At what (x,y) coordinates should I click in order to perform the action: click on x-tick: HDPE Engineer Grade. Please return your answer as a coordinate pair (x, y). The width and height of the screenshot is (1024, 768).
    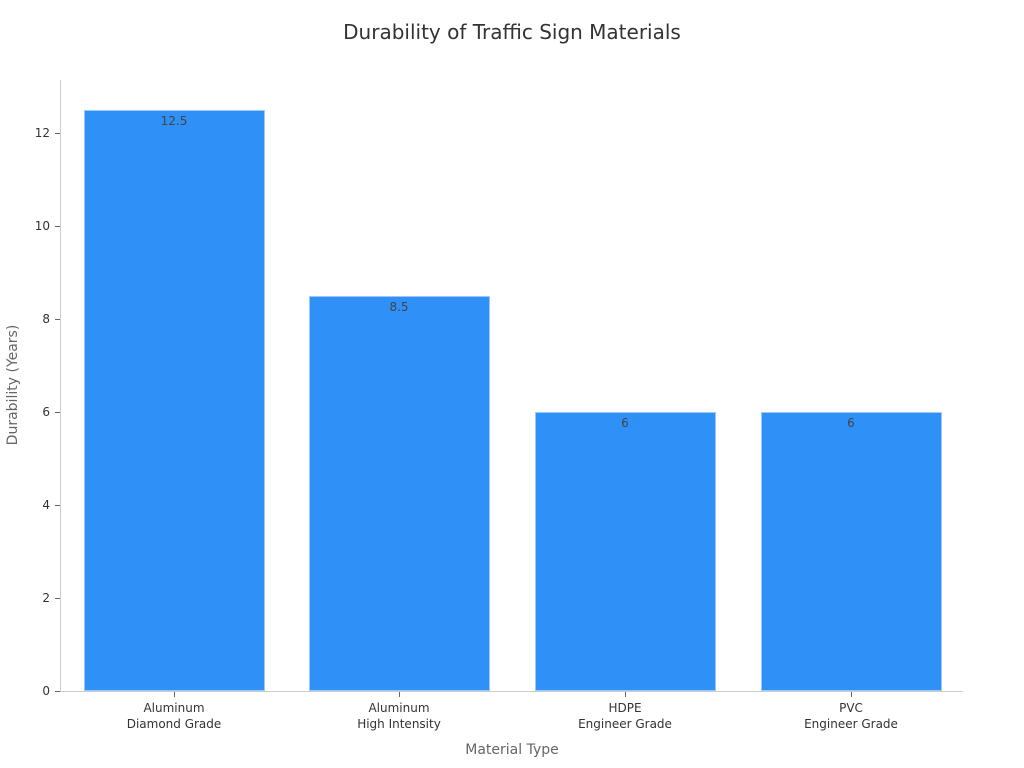
    Looking at the image, I should click on (625, 712).